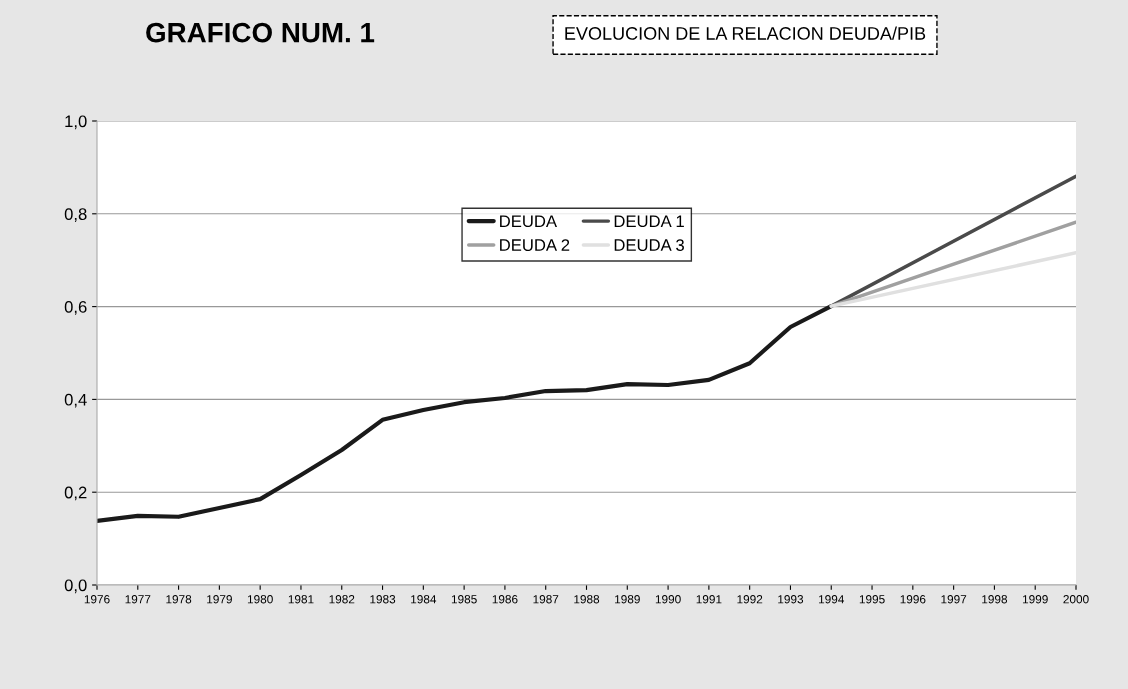 The width and height of the screenshot is (1128, 689). Describe the element at coordinates (75, 308) in the screenshot. I see `y-tick-label: 0,6` at that location.